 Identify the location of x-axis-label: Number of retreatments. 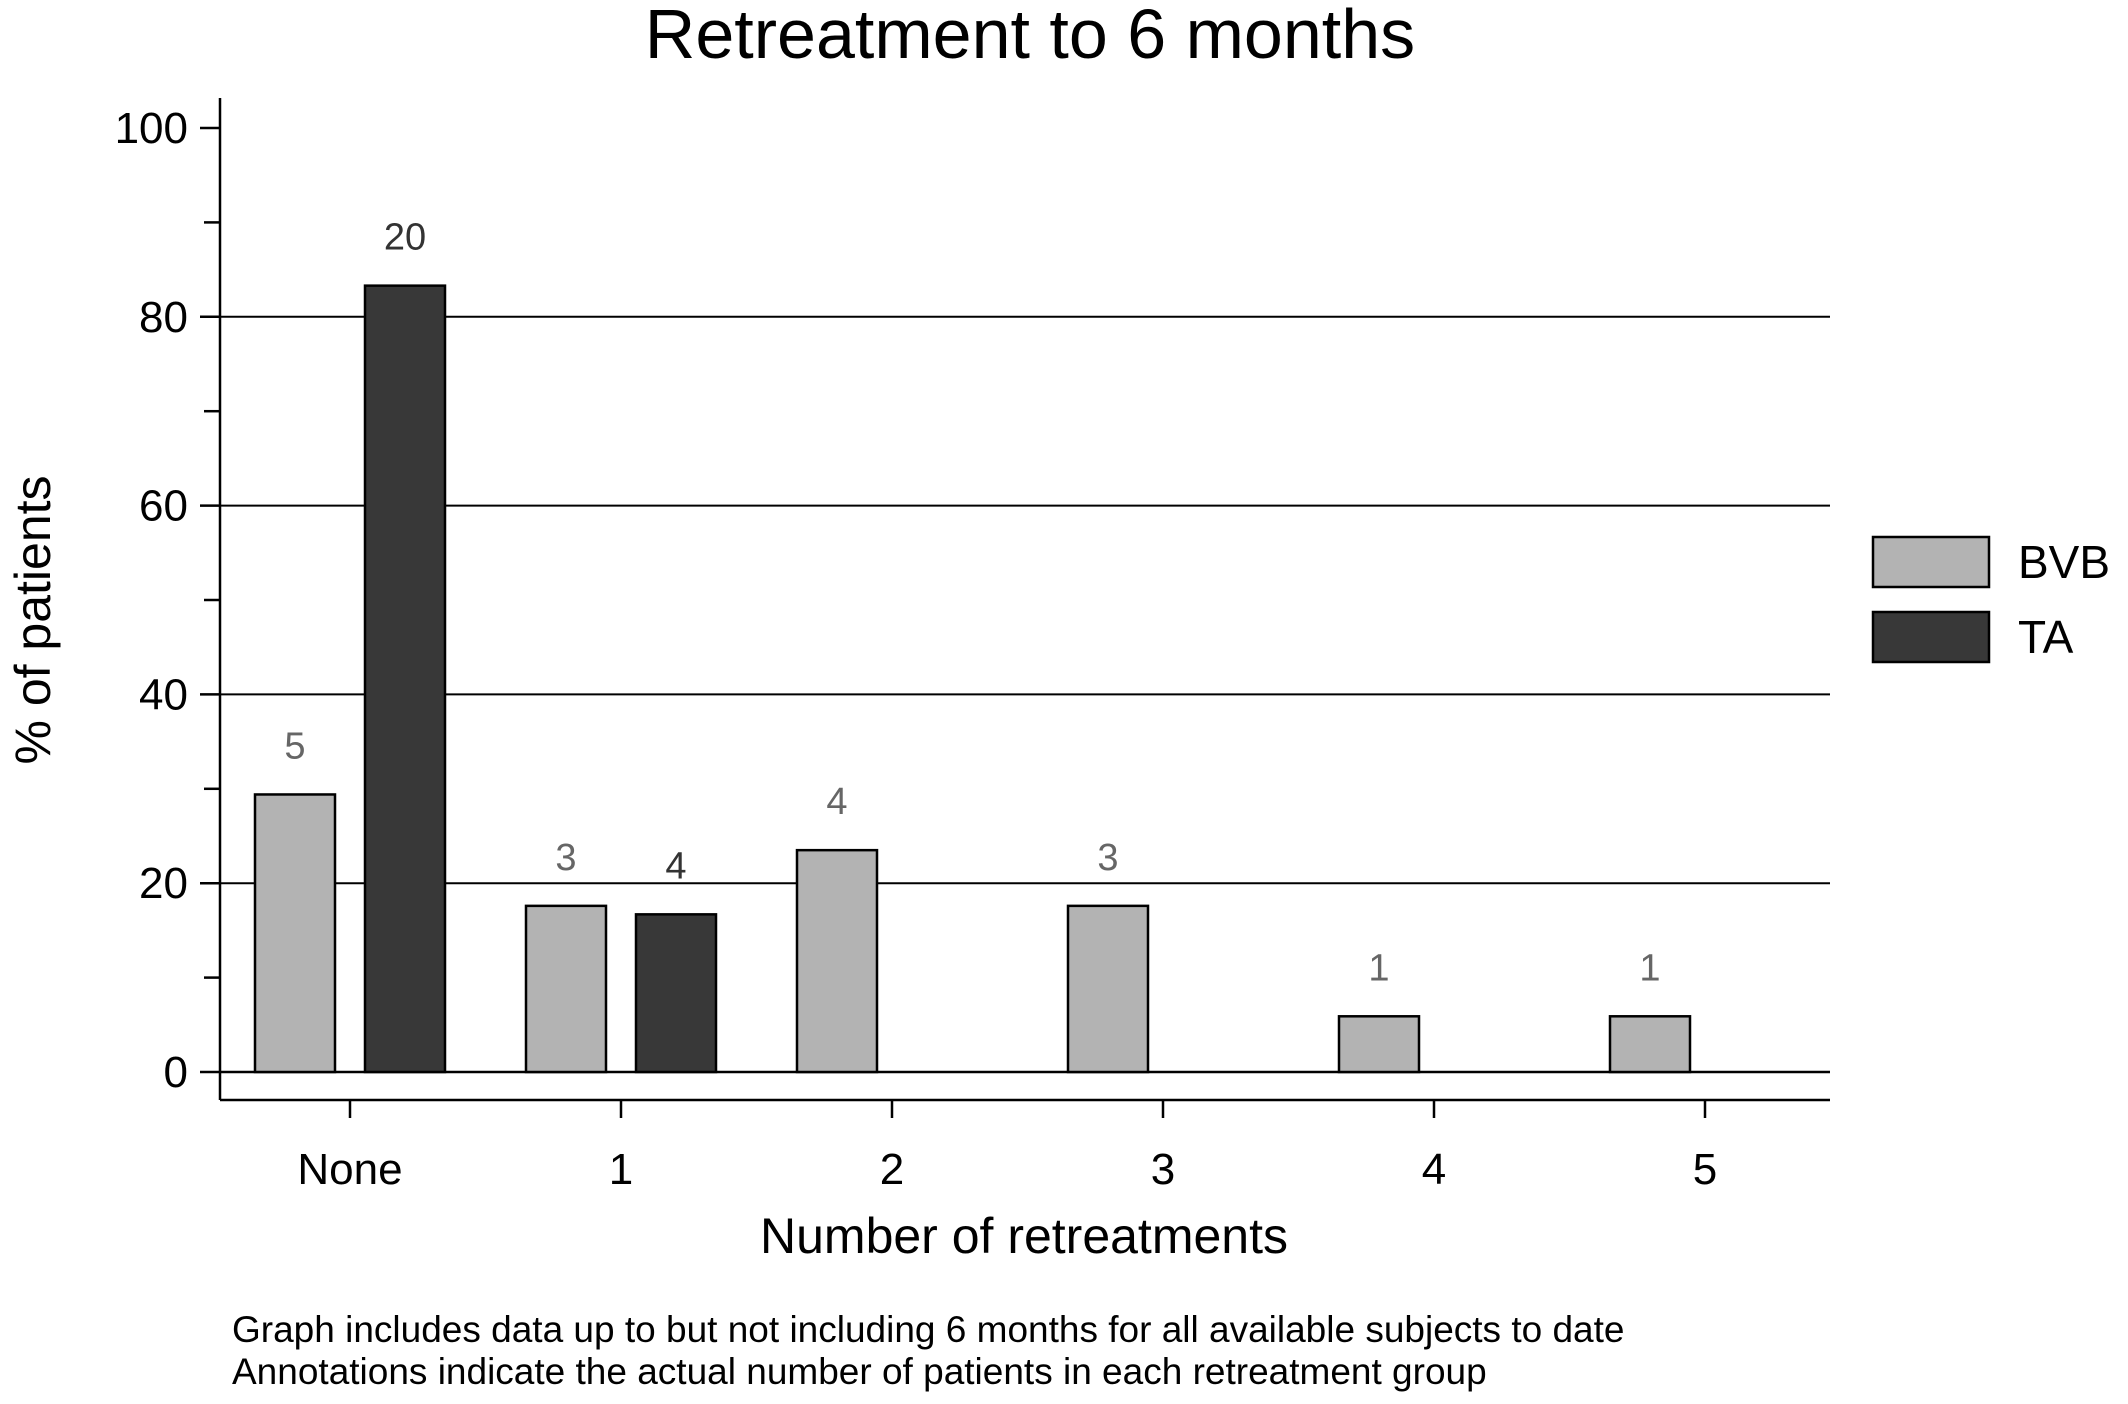
(1024, 1236).